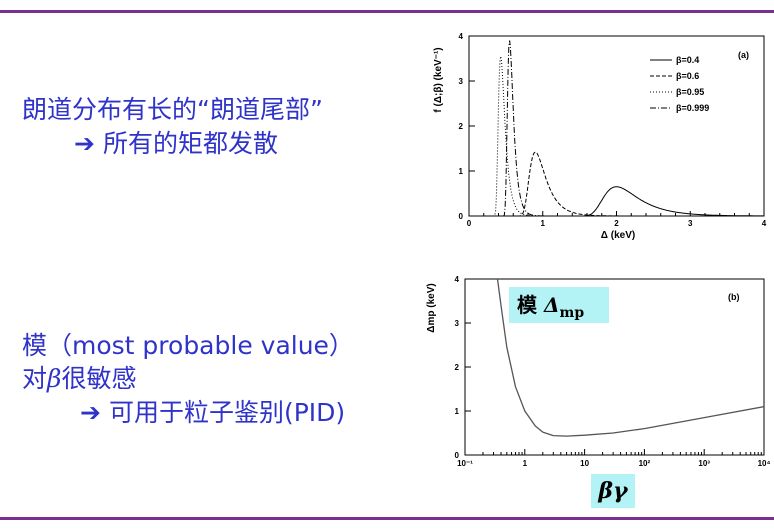  What do you see at coordinates (387, 11) in the screenshot?
I see `top-rule` at bounding box center [387, 11].